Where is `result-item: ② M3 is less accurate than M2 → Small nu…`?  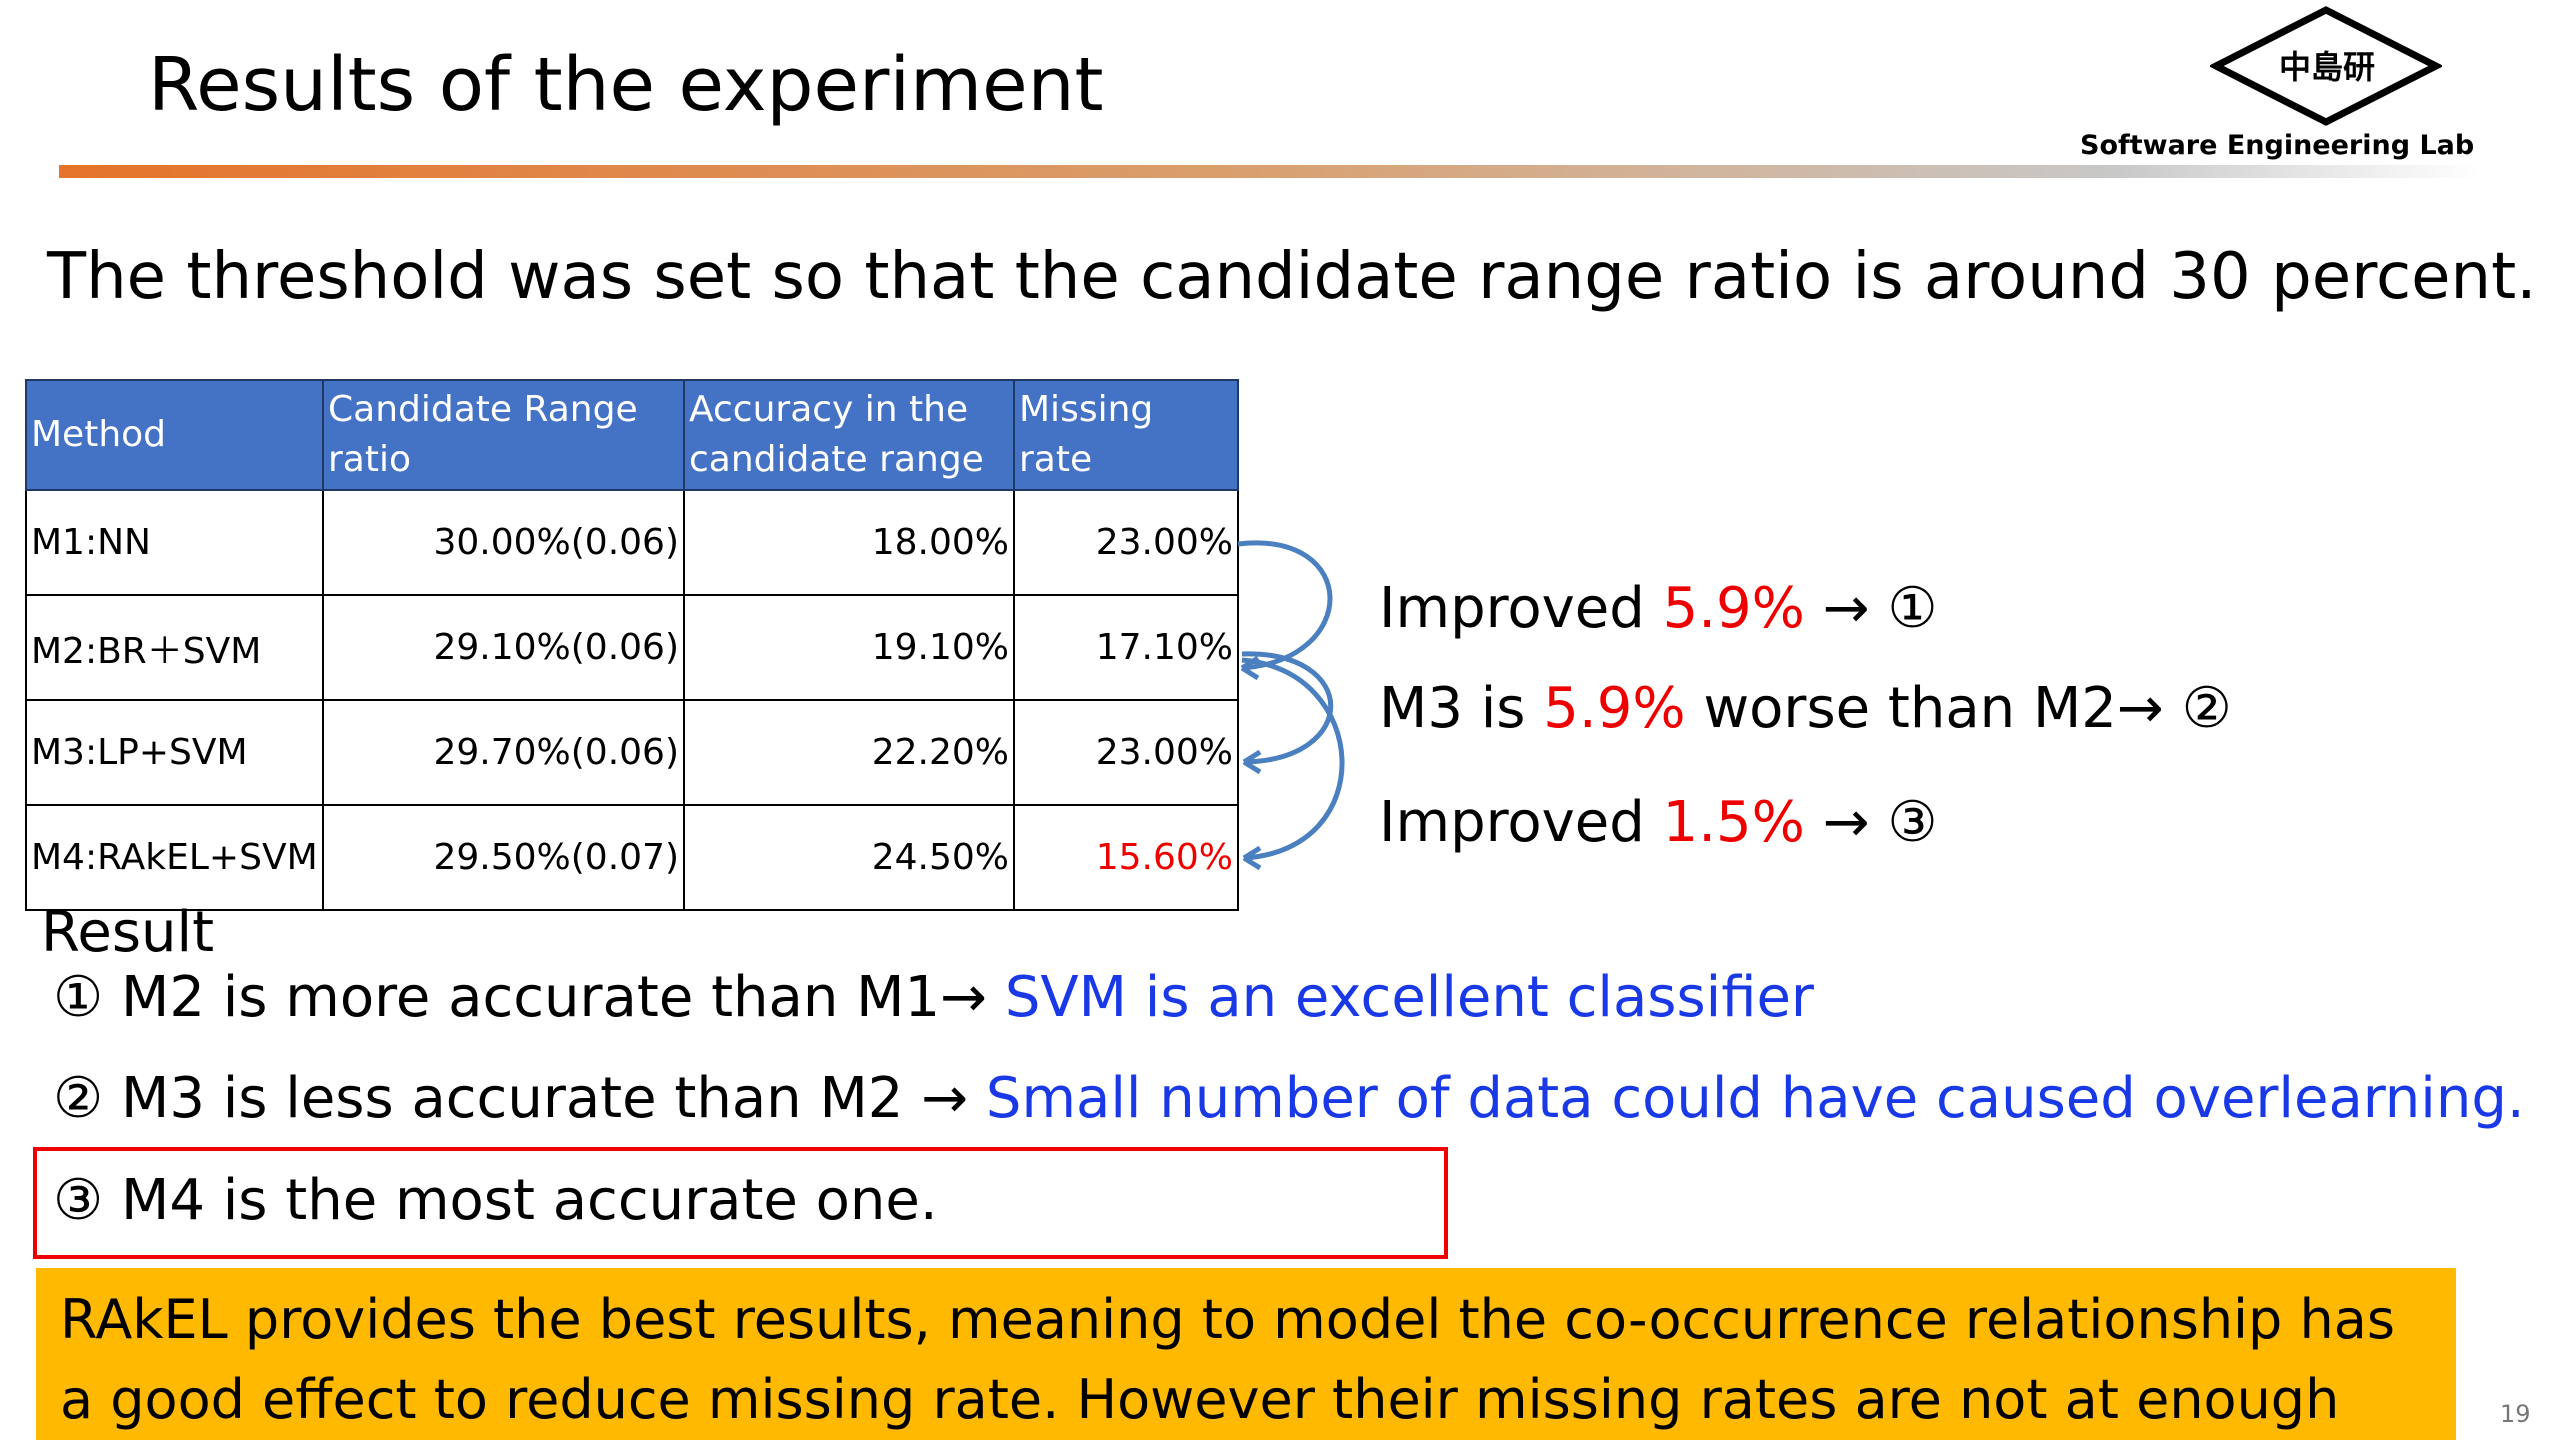 result-item: ② M3 is less accurate than M2 → Small nu… is located at coordinates (1289, 1098).